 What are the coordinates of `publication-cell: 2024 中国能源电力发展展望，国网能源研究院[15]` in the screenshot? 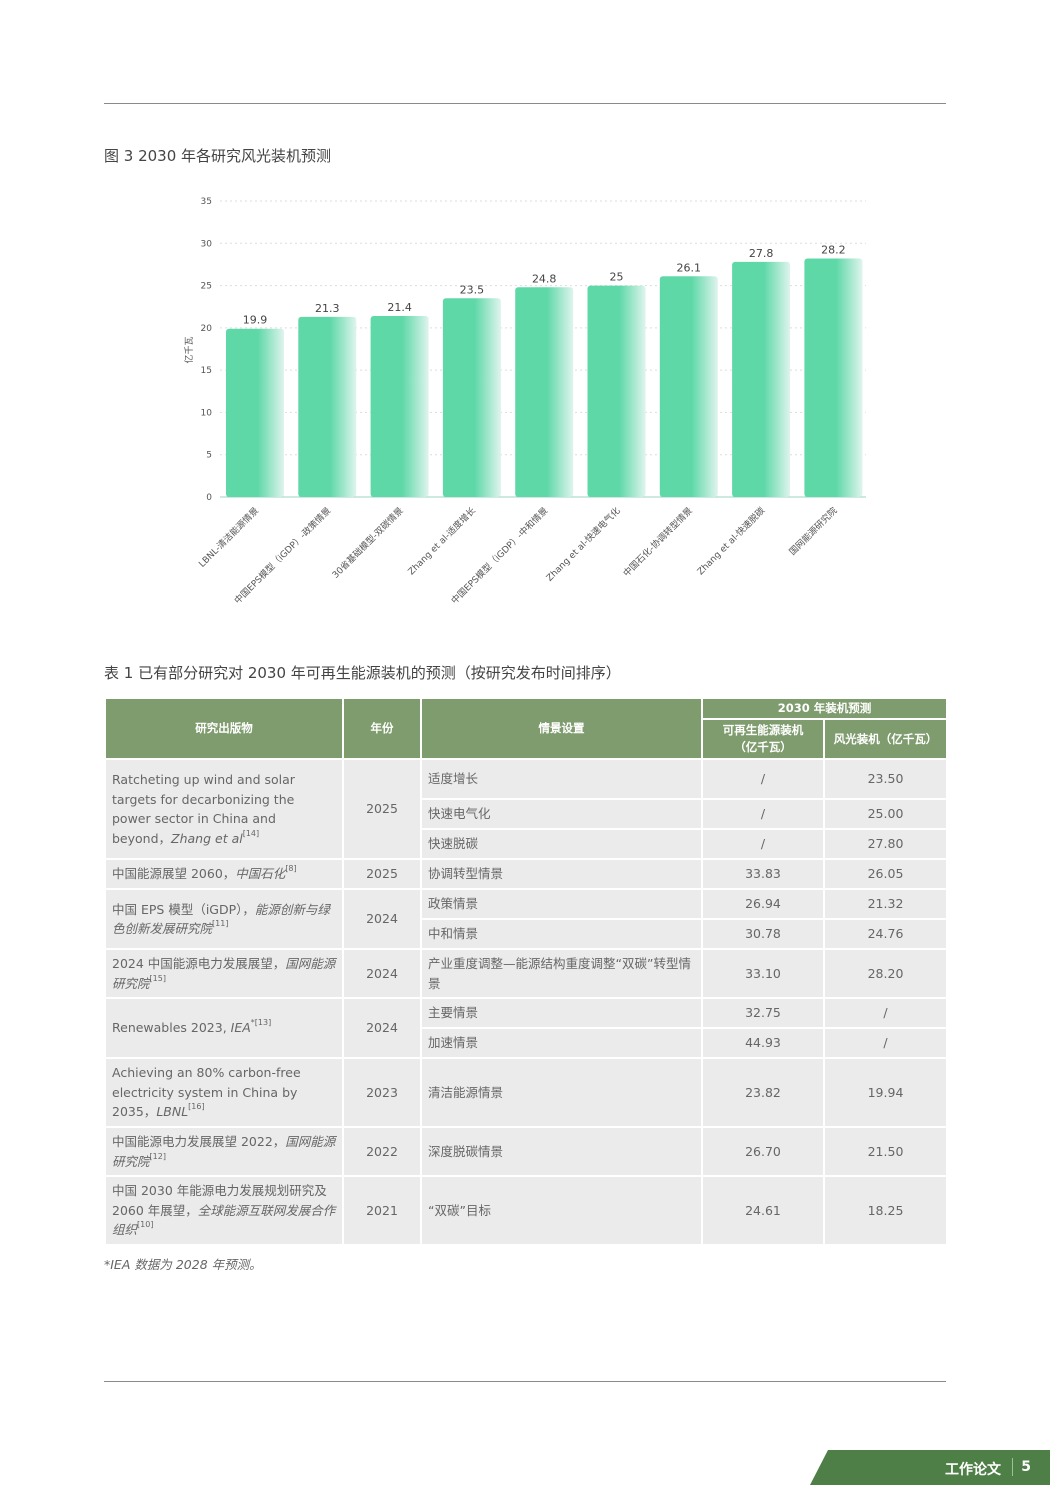 It's located at (224, 973).